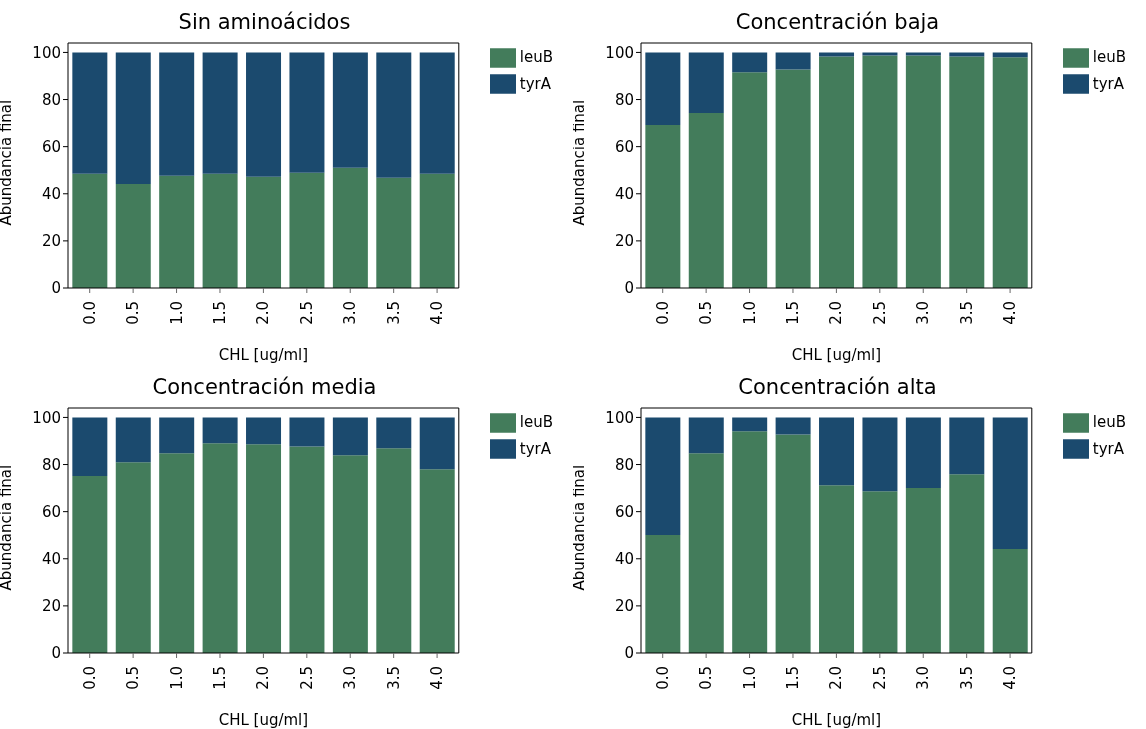 The image size is (1146, 729). What do you see at coordinates (837, 22) in the screenshot?
I see `chart-title: Concentración baja` at bounding box center [837, 22].